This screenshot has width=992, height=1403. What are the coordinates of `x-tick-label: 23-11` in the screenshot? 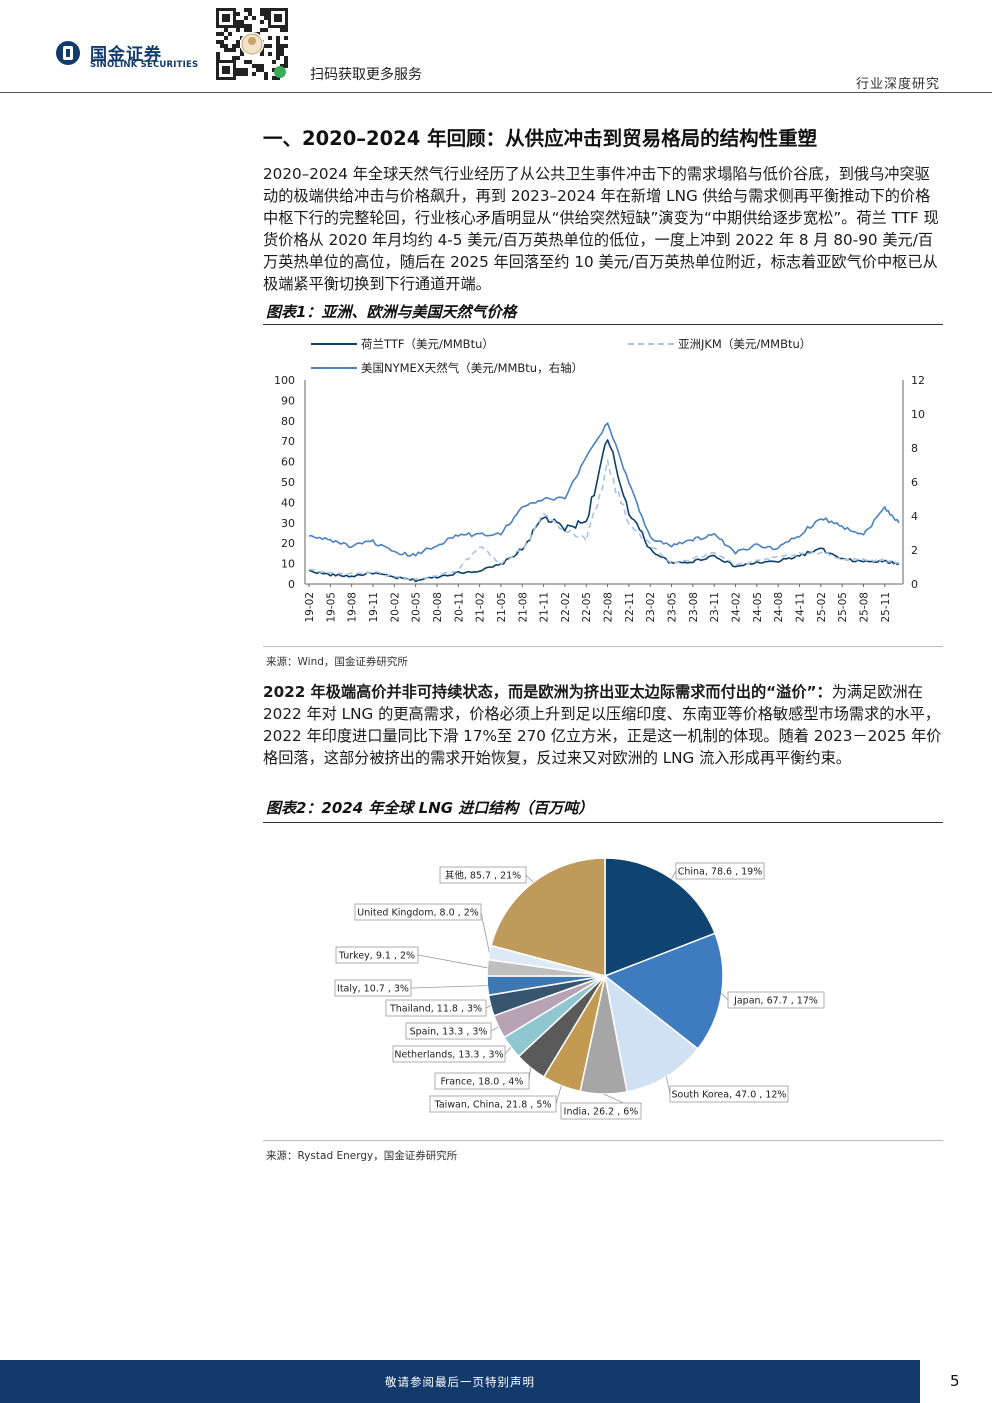 It's located at (715, 607).